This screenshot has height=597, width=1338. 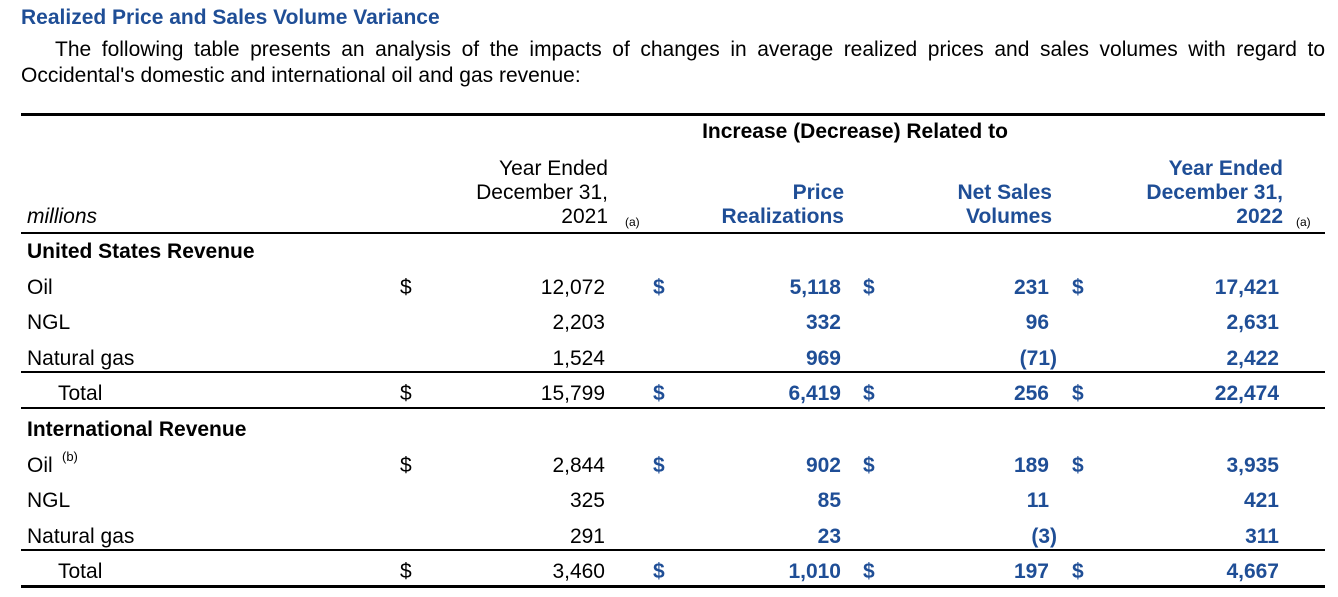 What do you see at coordinates (1214, 192) in the screenshot?
I see `col-2022-line2: December 31,` at bounding box center [1214, 192].